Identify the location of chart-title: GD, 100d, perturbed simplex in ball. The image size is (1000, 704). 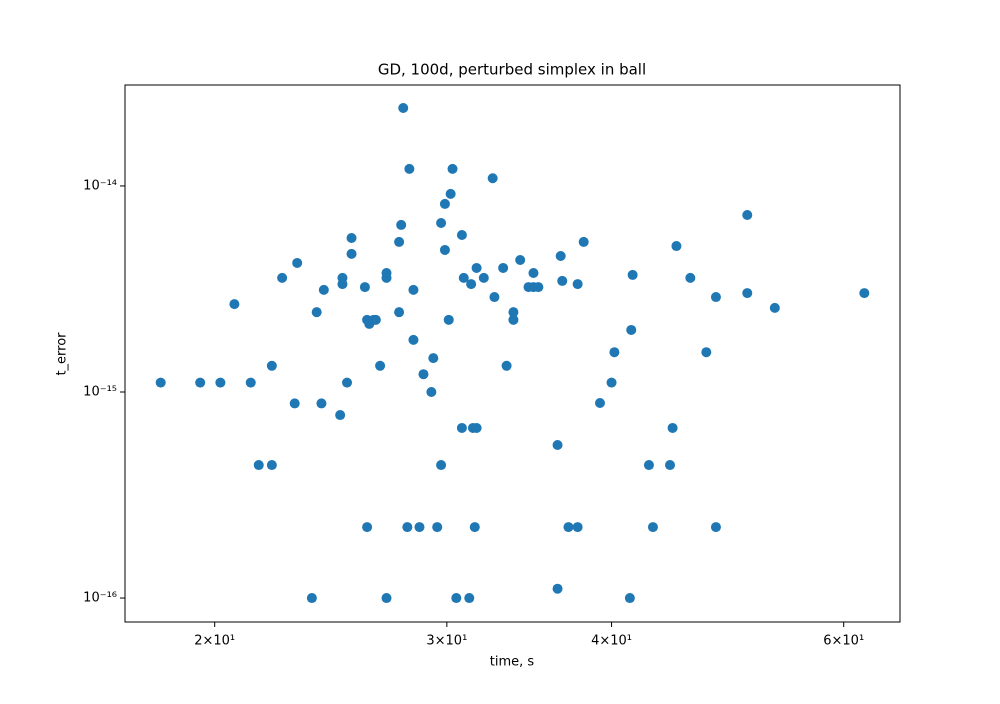
(512, 70).